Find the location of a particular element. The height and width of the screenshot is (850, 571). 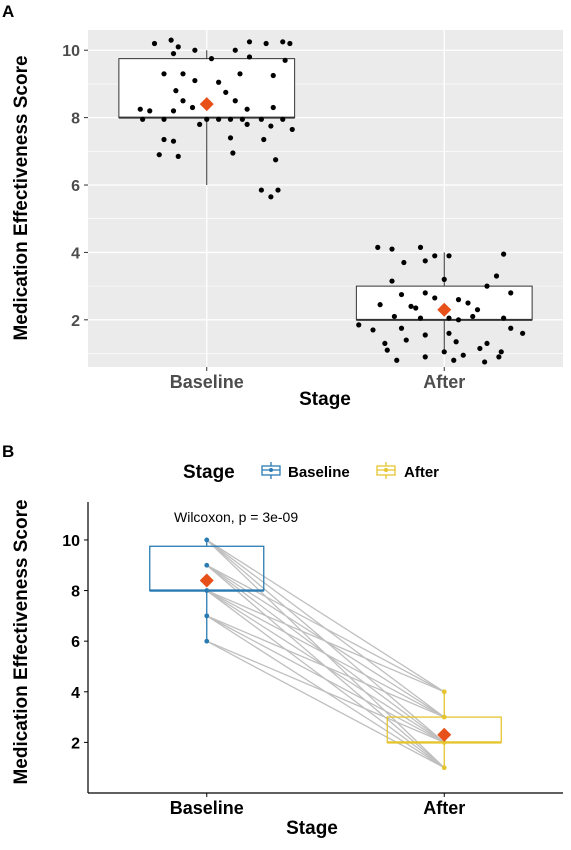

panel-b-means is located at coordinates (325, 657).